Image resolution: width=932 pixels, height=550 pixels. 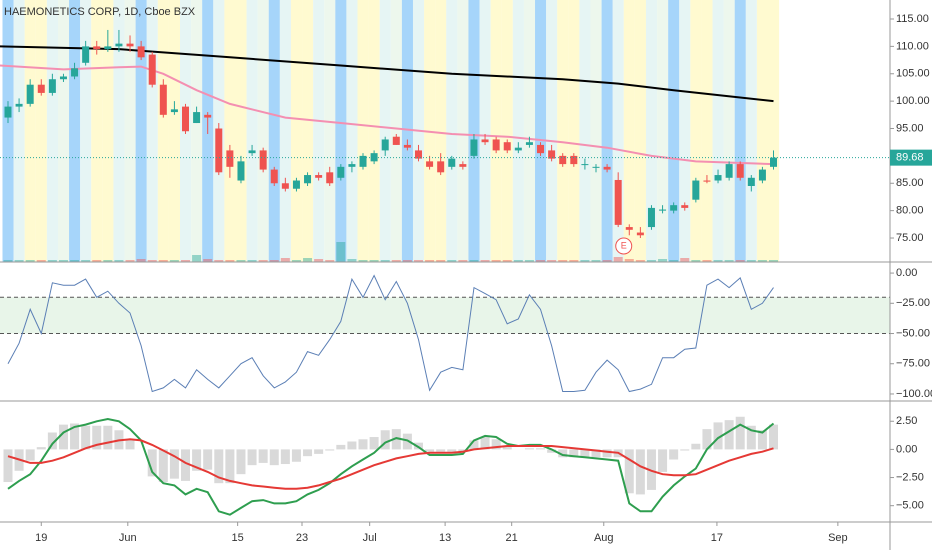 What do you see at coordinates (913, 303) in the screenshot?
I see `y-tick-label: −25.00` at bounding box center [913, 303].